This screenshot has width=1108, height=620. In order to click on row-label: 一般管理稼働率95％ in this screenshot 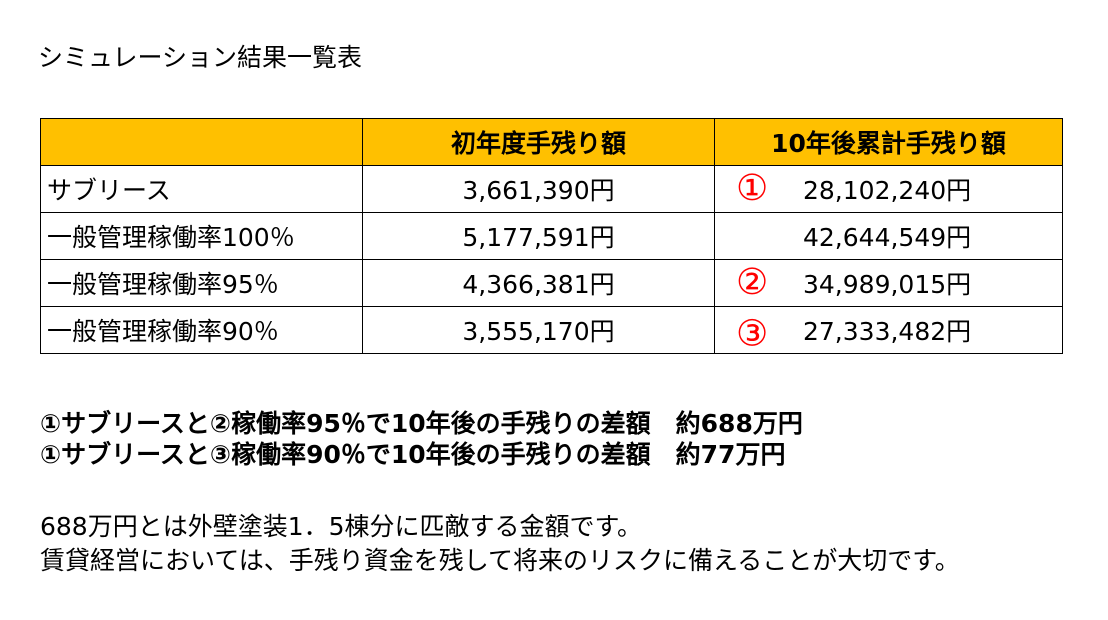, I will do `click(201, 283)`.